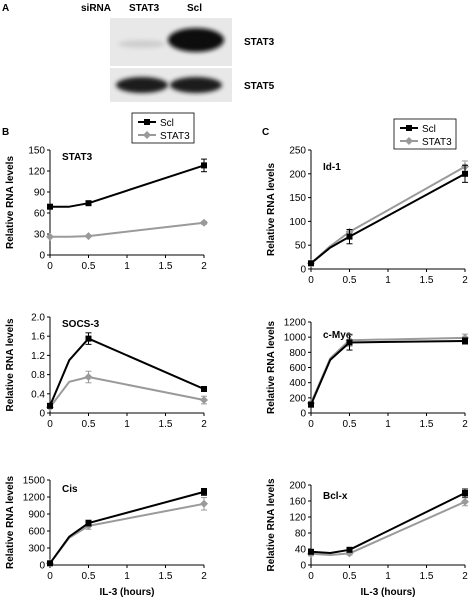  I want to click on blot-label-stat3: STAT3, so click(259, 42).